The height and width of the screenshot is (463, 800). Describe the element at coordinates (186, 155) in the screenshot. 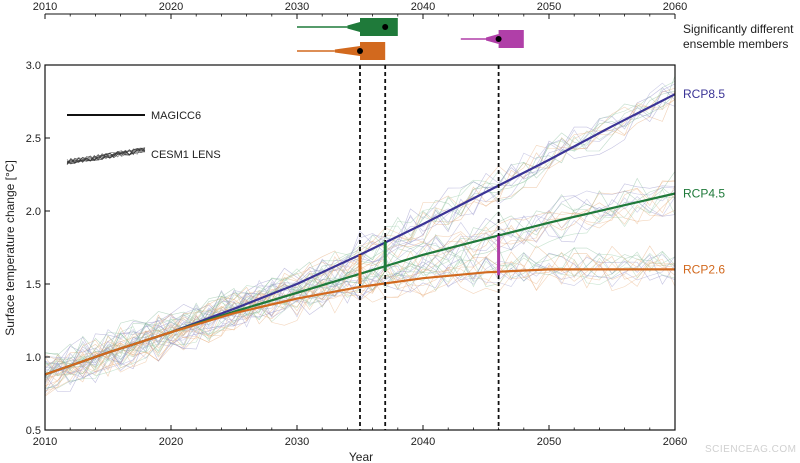

I see `legend-label-cesm1-lens: CESM1 LENS` at that location.